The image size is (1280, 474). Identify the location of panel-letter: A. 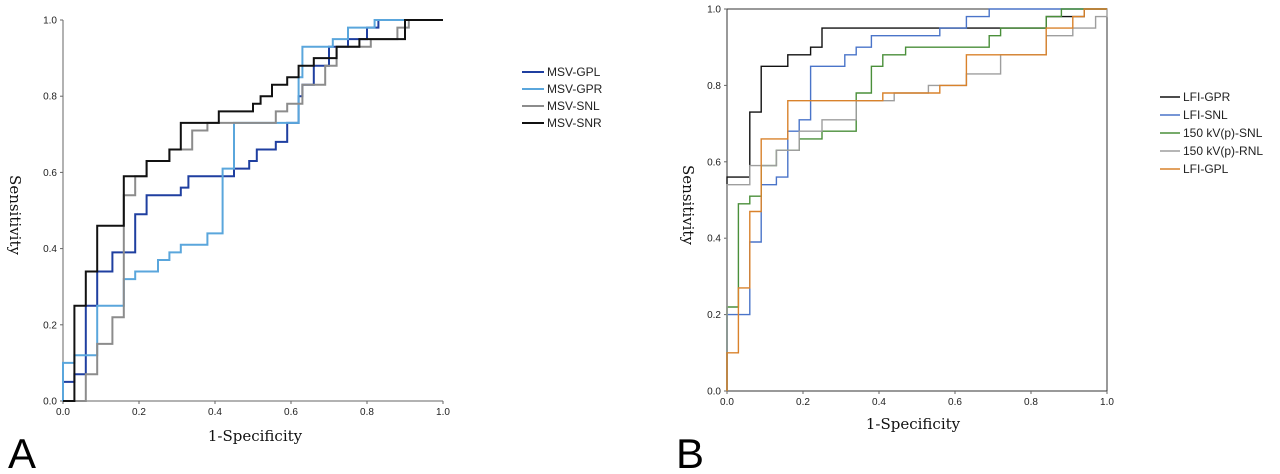
(22, 452).